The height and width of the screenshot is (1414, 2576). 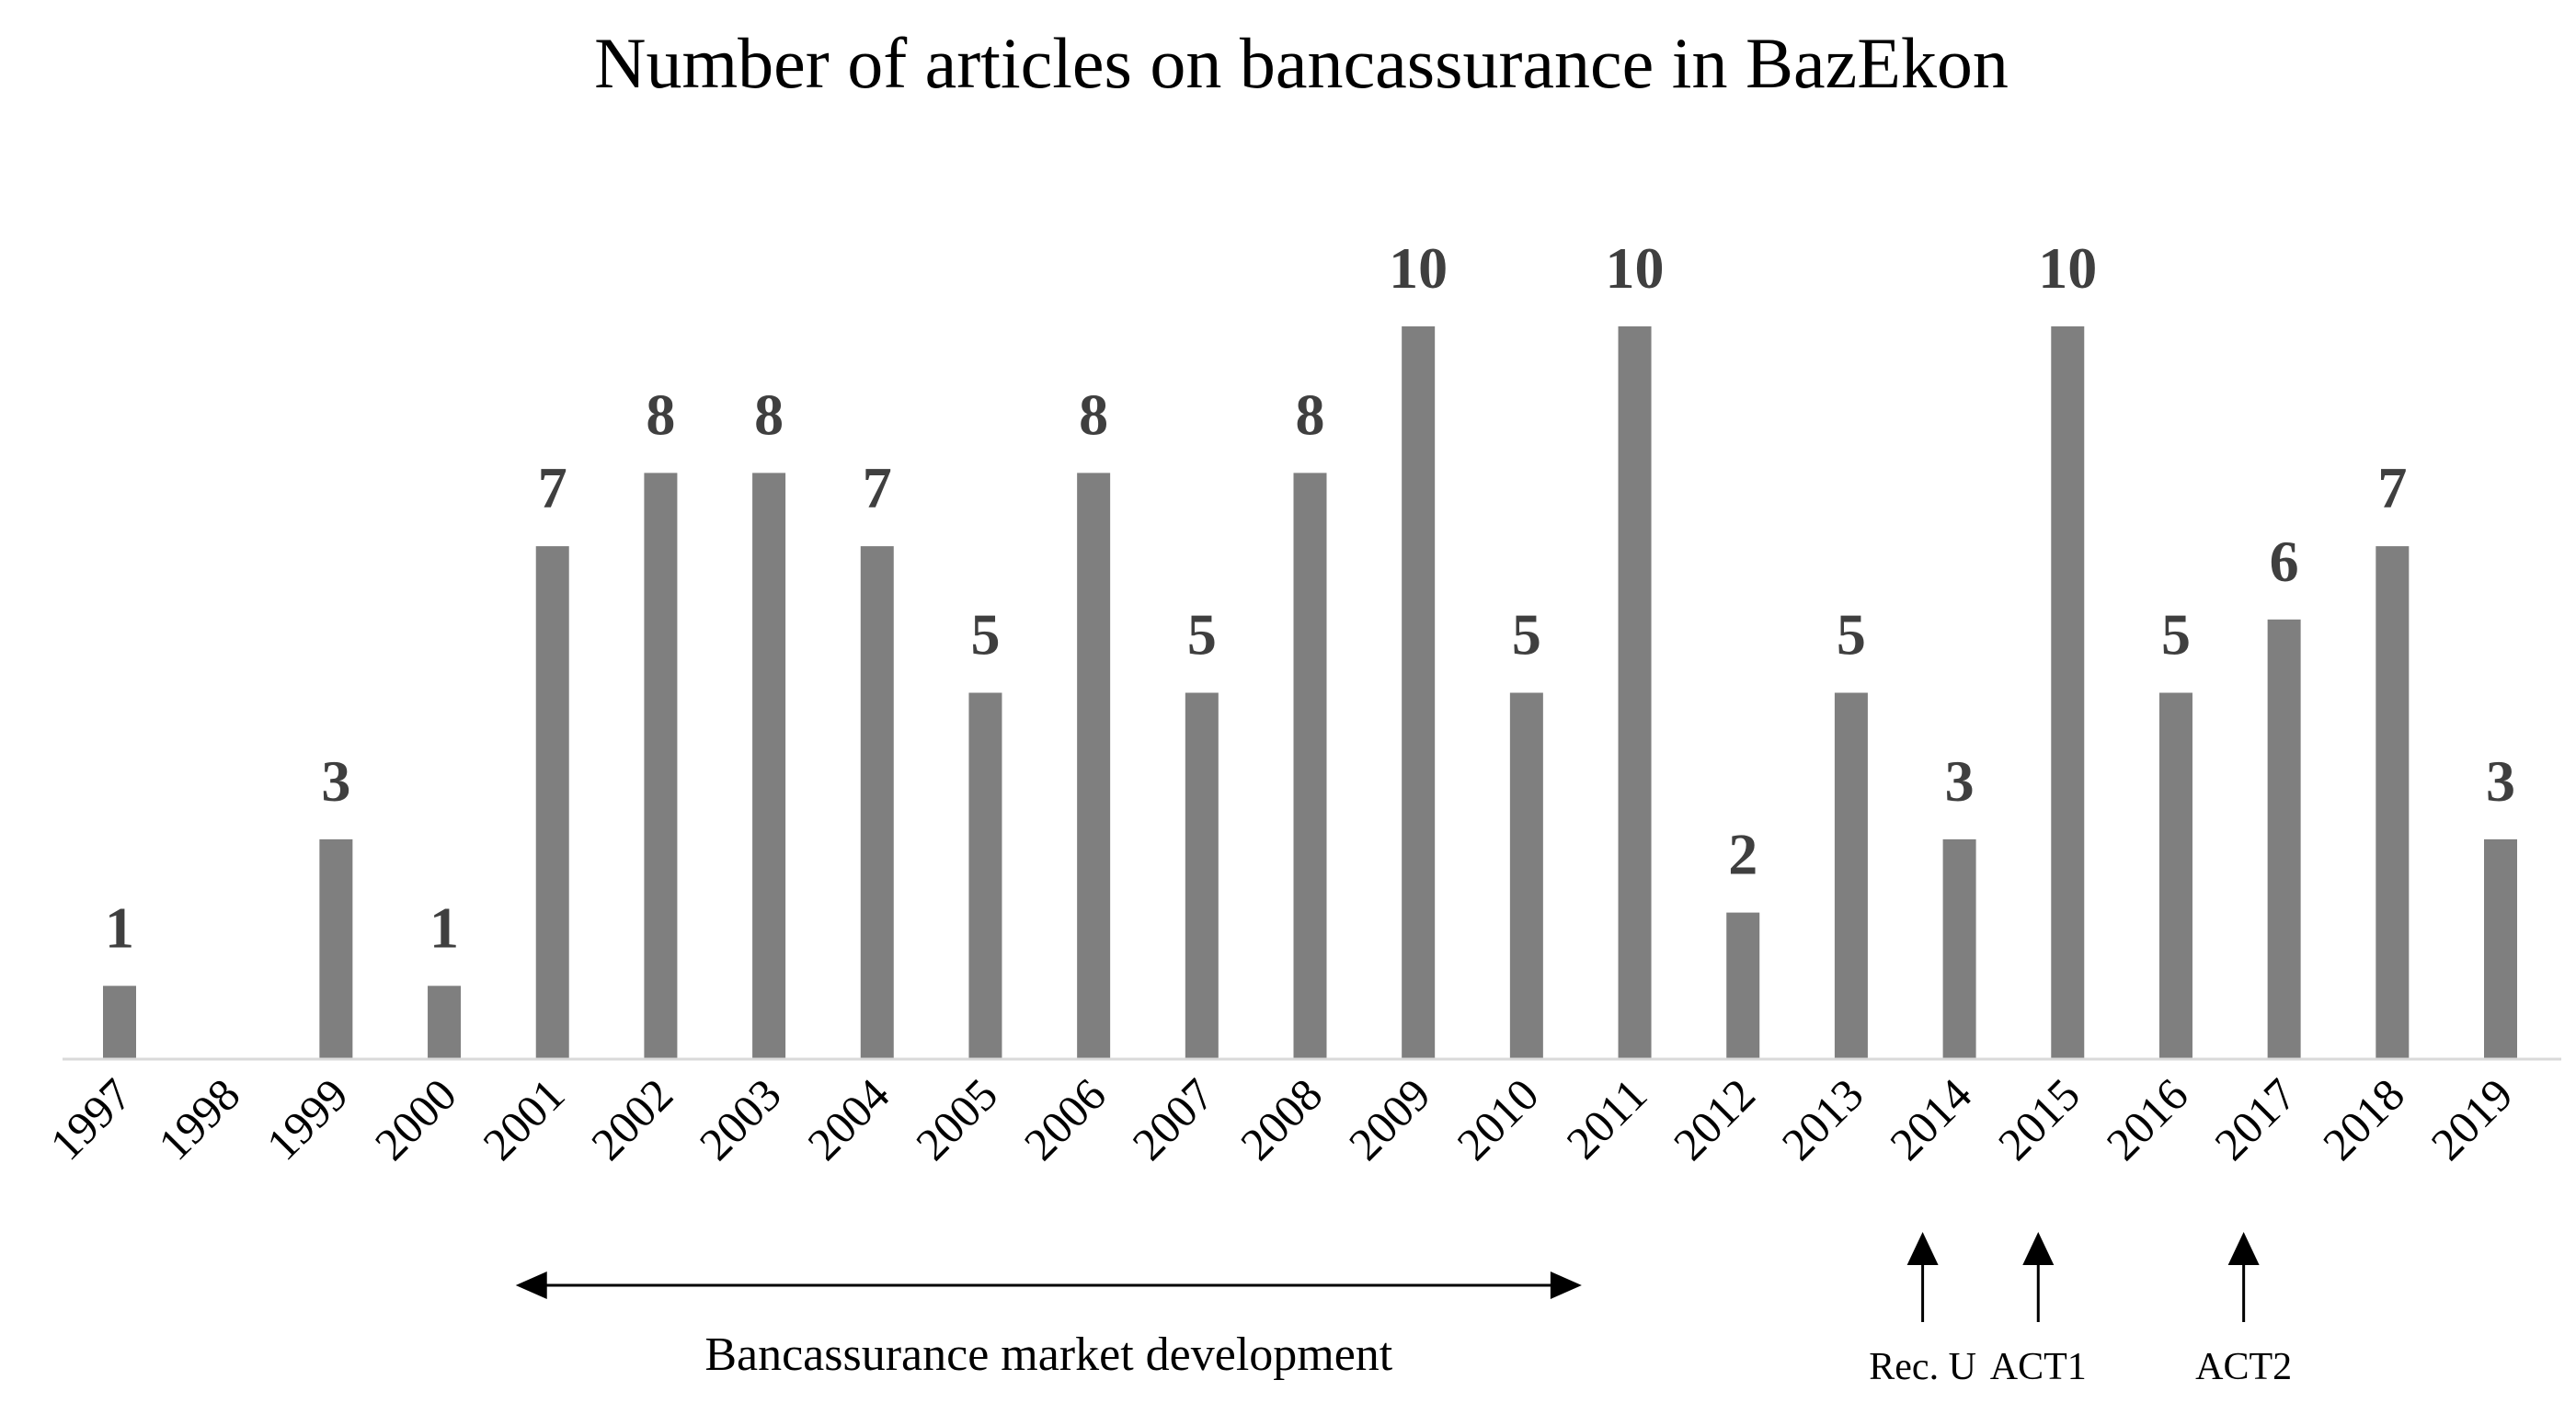 I want to click on data-label-2007: 5, so click(x=1202, y=634).